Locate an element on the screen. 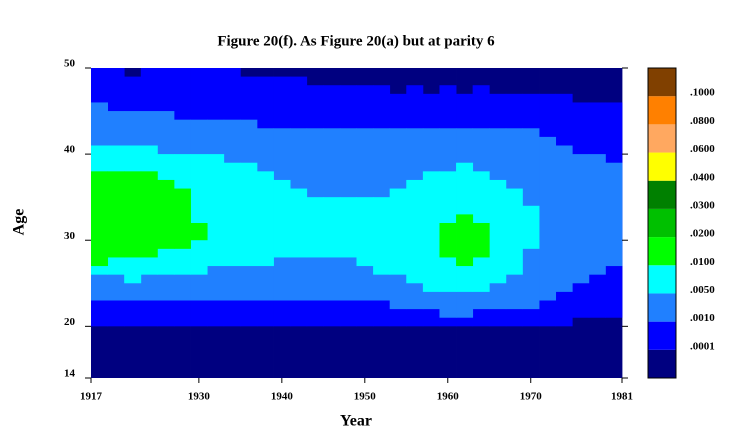 This screenshot has height=440, width=748. legend-label: .0001 is located at coordinates (702, 346).